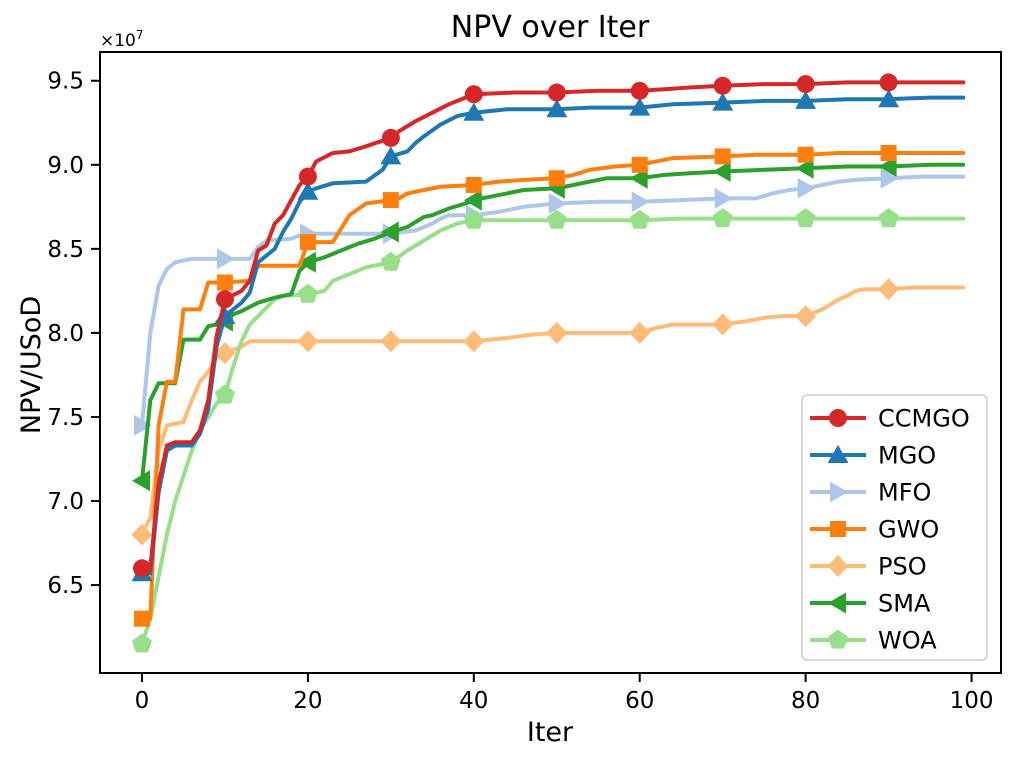 The height and width of the screenshot is (757, 1024). Describe the element at coordinates (65, 418) in the screenshot. I see `y-tick-label: 7.5` at that location.